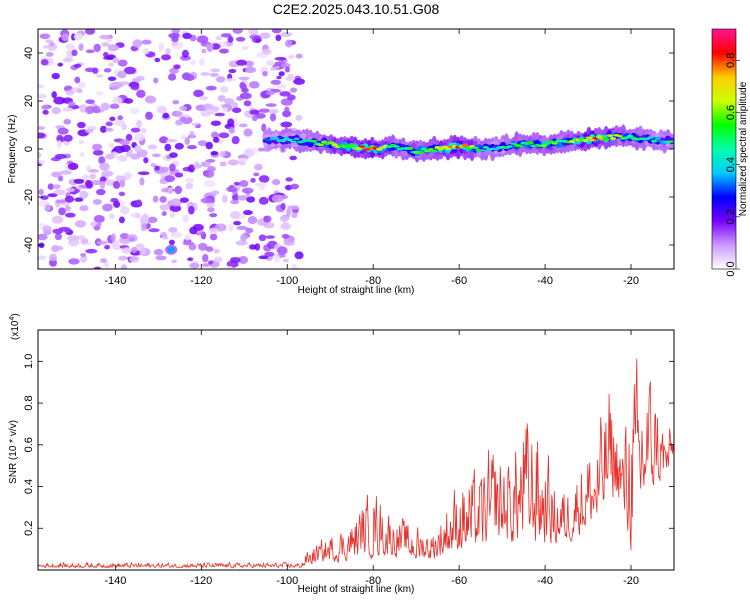 The height and width of the screenshot is (600, 750). What do you see at coordinates (724, 149) in the screenshot?
I see `colorbar-gradient` at bounding box center [724, 149].